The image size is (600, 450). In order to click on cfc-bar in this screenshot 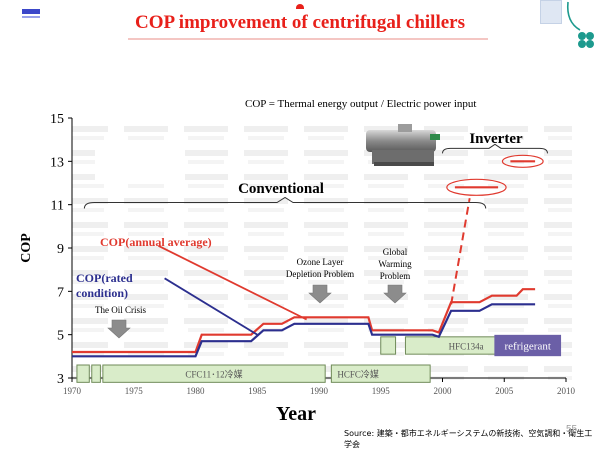, I will do `click(214, 373)`.